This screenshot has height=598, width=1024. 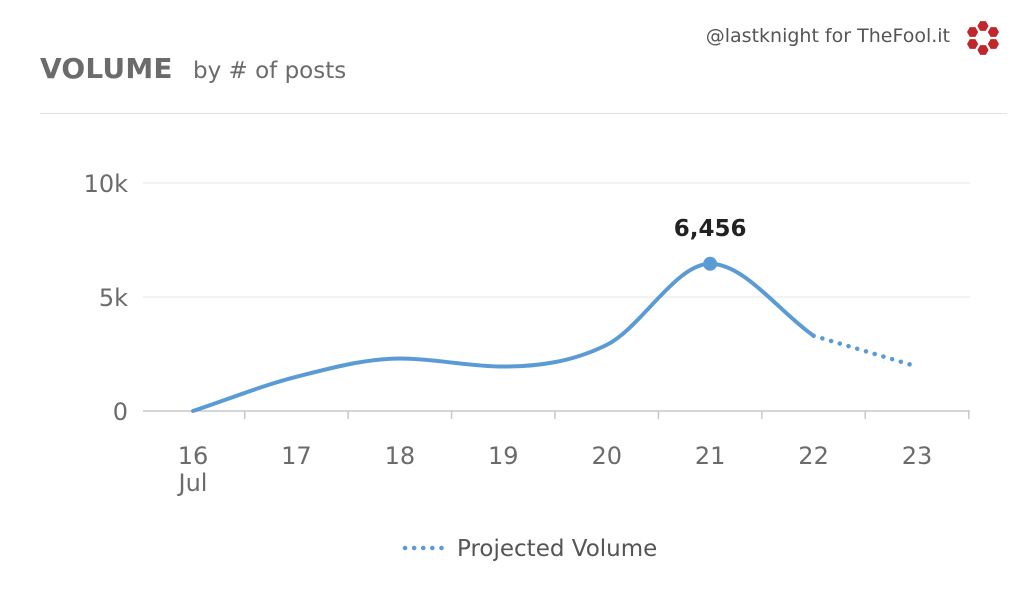 I want to click on hexagon-cluster-logo-icon, so click(x=983, y=38).